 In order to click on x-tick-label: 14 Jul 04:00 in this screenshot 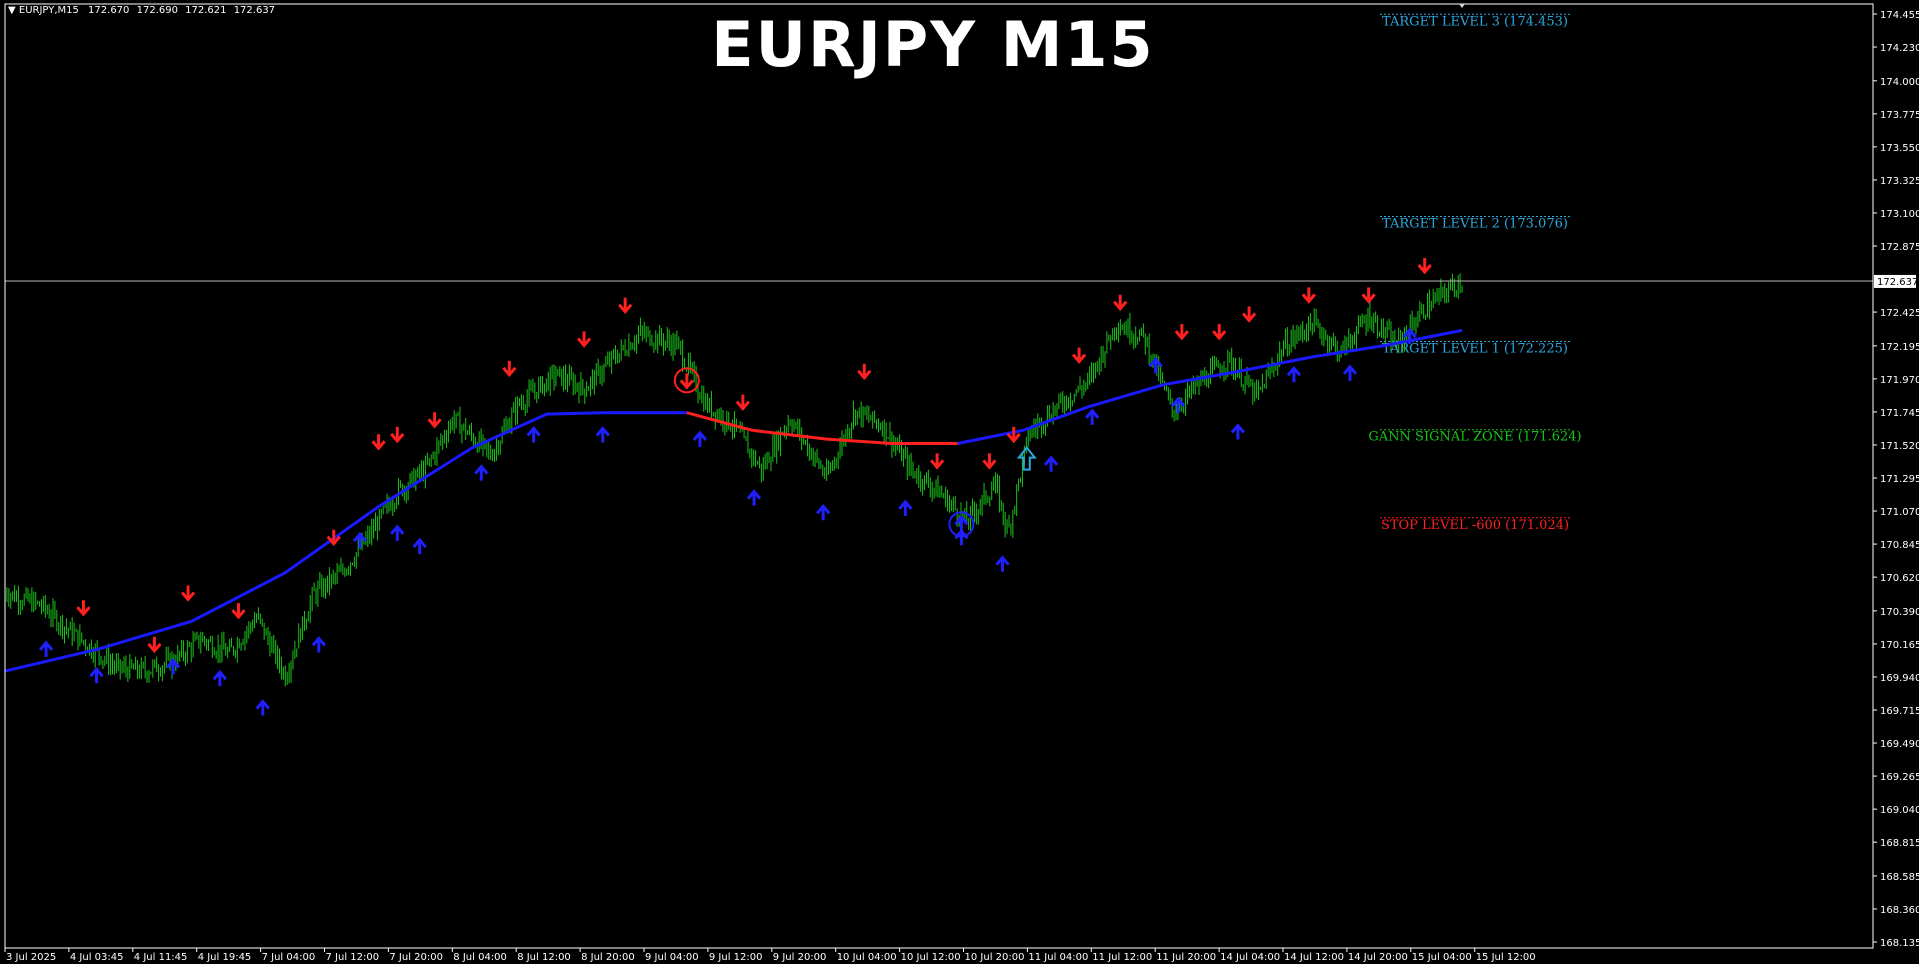, I will do `click(1250, 957)`.